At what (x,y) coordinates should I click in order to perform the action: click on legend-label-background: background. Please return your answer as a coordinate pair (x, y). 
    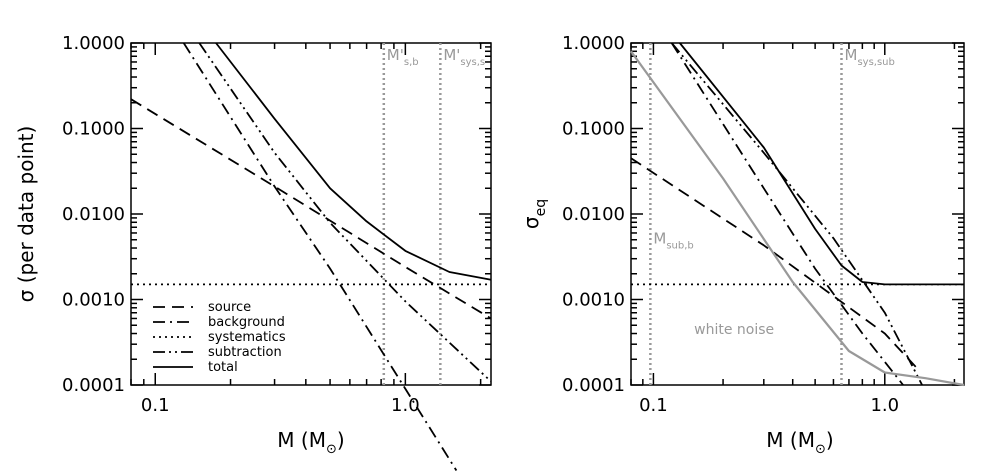
    Looking at the image, I should click on (246, 322).